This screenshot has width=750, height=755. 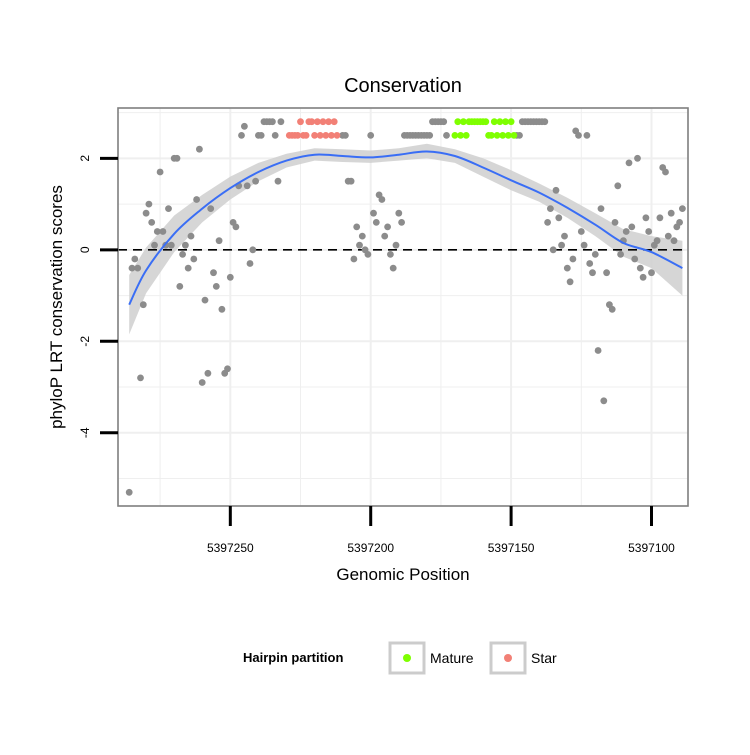 I want to click on y-tick-label: -2, so click(x=85, y=341).